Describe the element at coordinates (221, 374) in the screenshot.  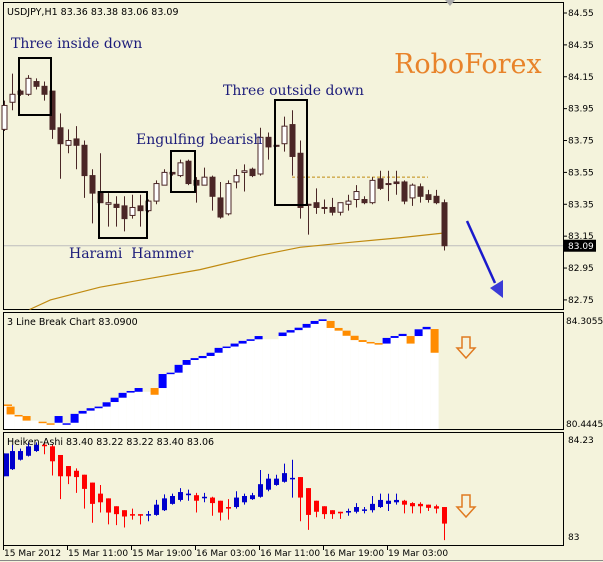
I see `line-break-chart` at that location.